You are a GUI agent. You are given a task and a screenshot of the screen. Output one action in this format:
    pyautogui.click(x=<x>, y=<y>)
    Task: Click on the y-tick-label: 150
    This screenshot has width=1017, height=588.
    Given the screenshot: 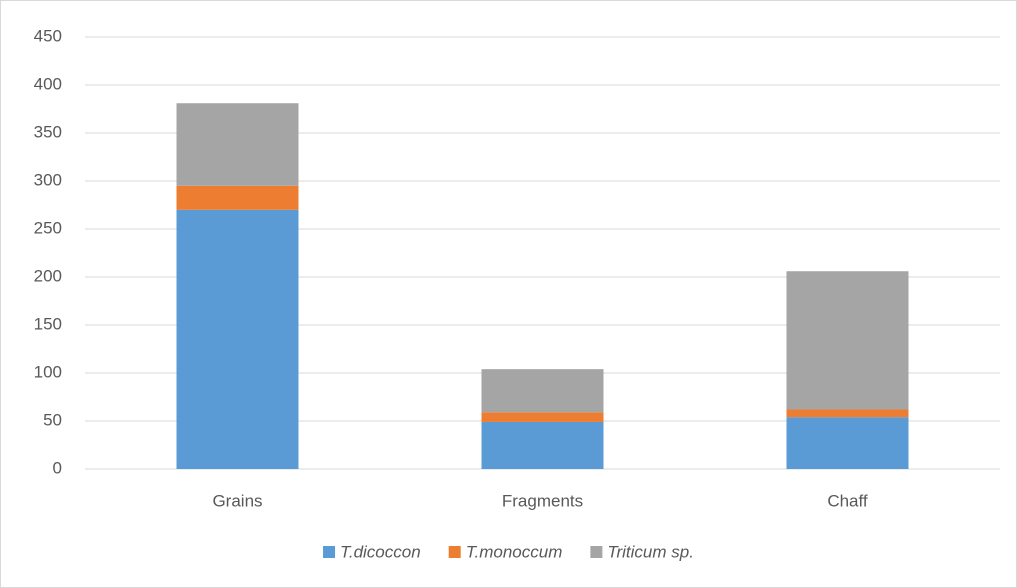 What is the action you would take?
    pyautogui.click(x=48, y=323)
    